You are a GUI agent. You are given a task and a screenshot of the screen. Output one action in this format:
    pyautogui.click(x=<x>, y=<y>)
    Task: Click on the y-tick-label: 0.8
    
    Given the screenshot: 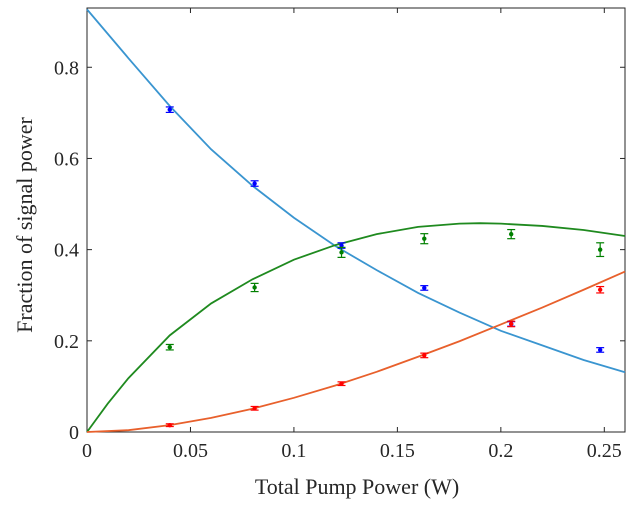 What is the action you would take?
    pyautogui.click(x=66, y=68)
    